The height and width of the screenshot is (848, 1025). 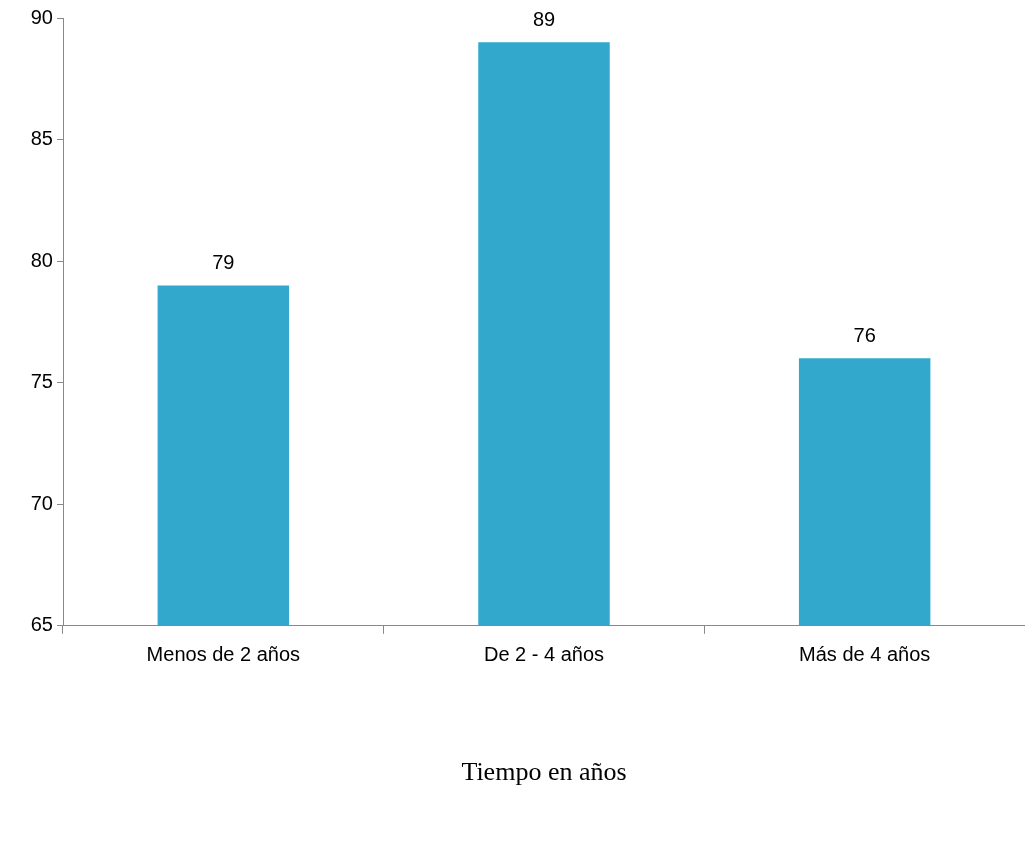 What do you see at coordinates (41, 16) in the screenshot?
I see `y-tick-label: 90` at bounding box center [41, 16].